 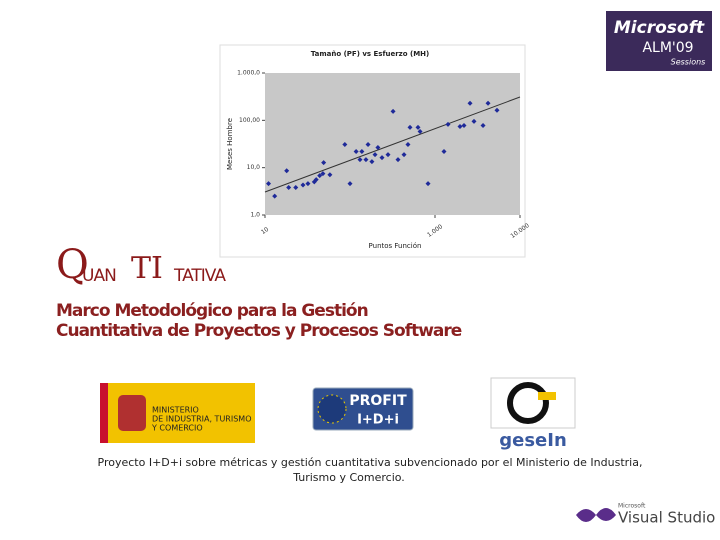 I want to click on eu-stars, so click(x=332, y=409).